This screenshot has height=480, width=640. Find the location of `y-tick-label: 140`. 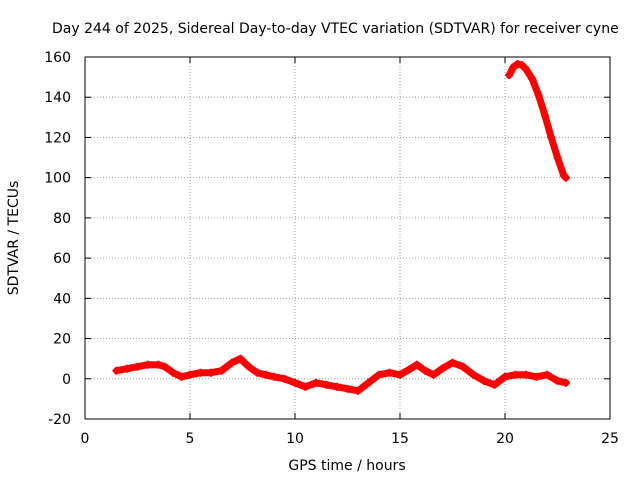

y-tick-label: 140 is located at coordinates (57, 98).